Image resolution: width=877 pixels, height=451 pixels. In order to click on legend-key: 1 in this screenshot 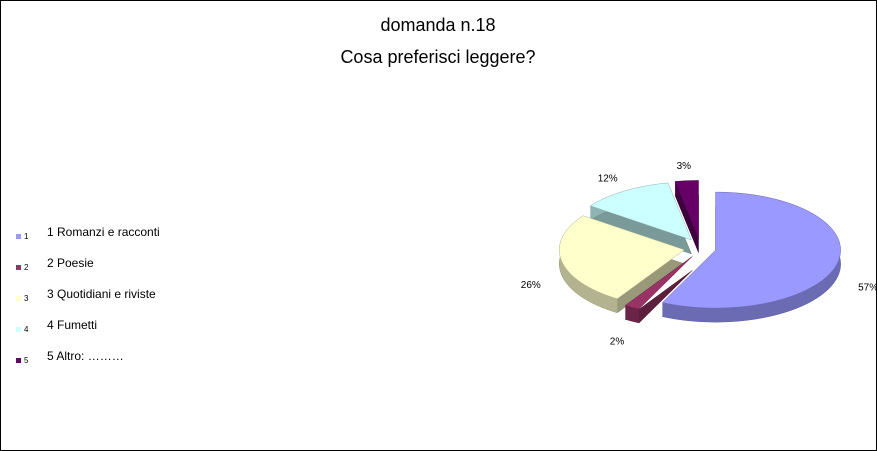, I will do `click(26, 236)`.